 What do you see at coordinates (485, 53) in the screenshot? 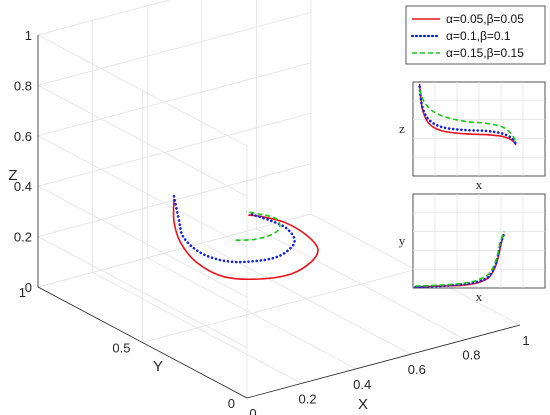
I see `legend-label-3: α=0.15,β=0.15` at bounding box center [485, 53].